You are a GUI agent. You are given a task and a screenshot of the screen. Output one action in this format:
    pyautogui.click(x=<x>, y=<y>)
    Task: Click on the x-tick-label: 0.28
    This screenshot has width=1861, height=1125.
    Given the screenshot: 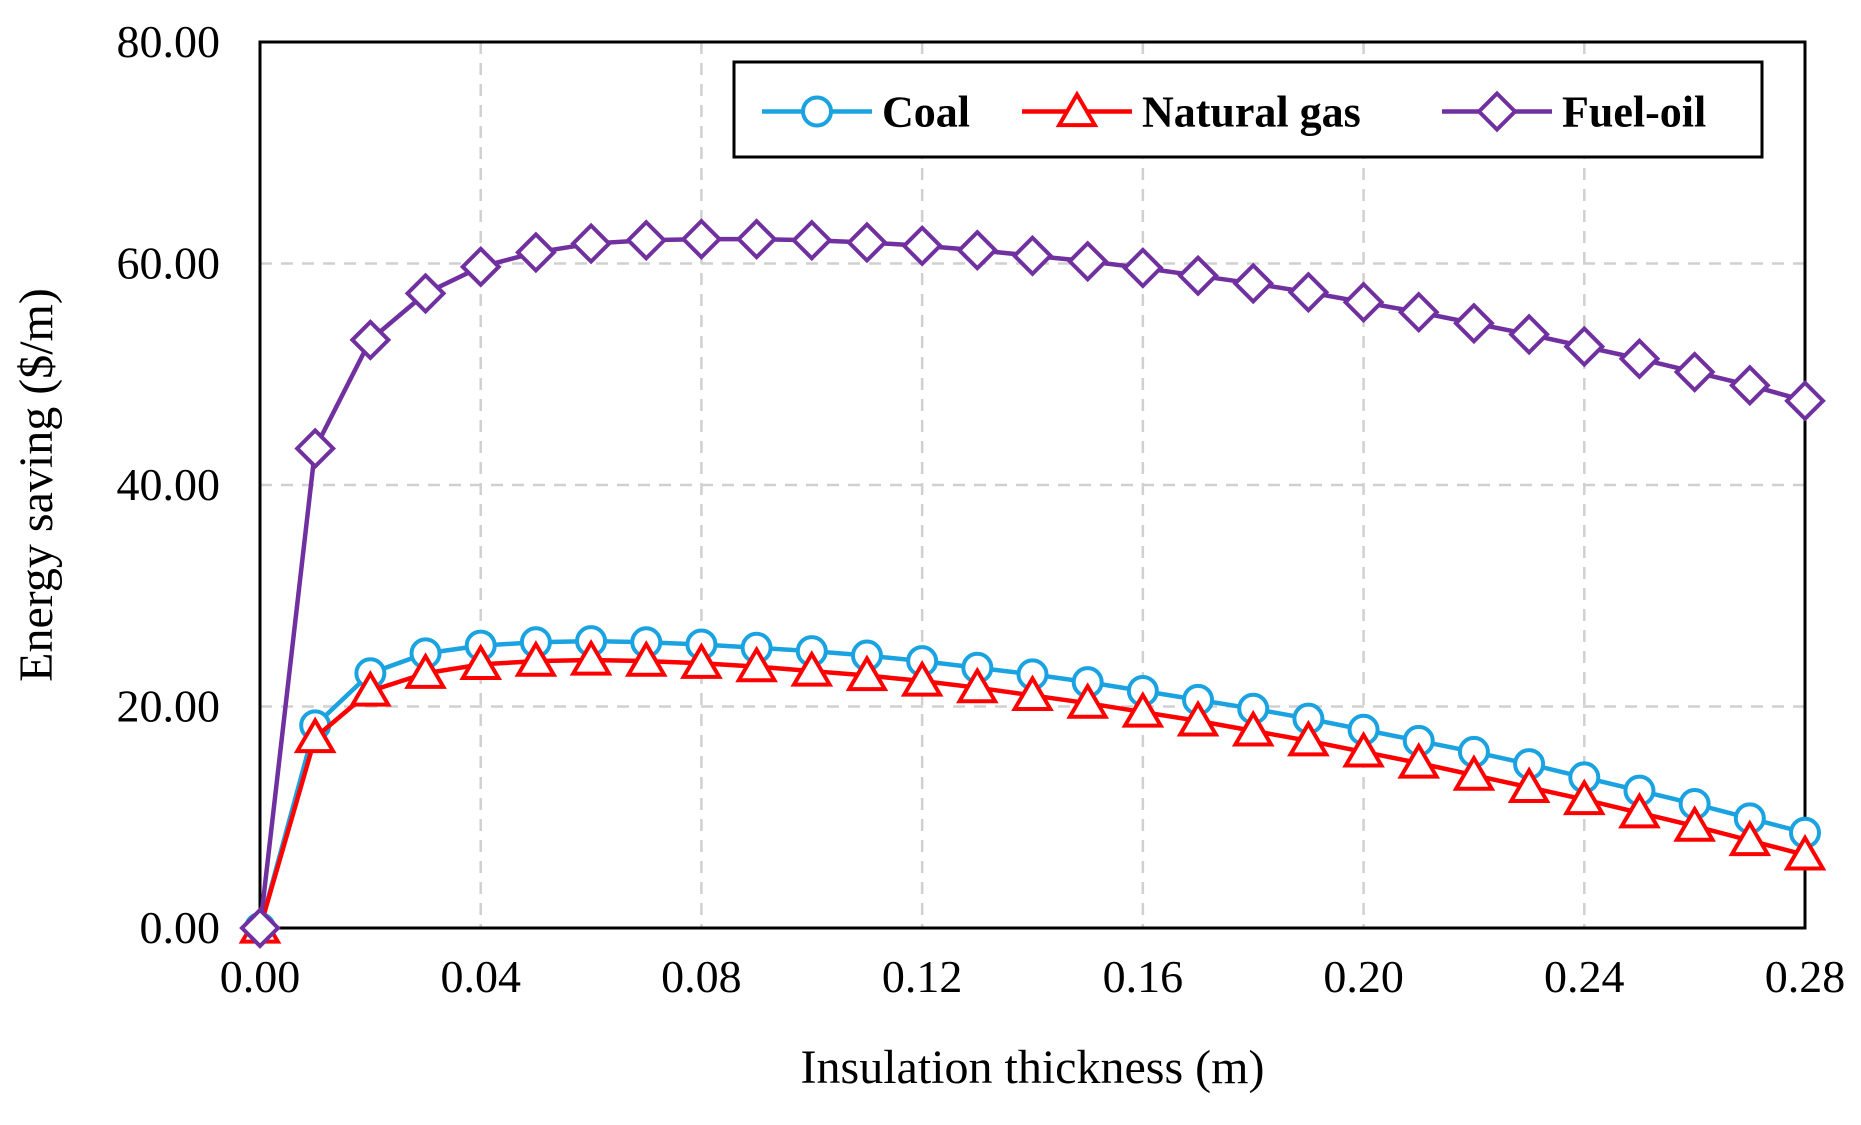 What is the action you would take?
    pyautogui.click(x=1805, y=976)
    